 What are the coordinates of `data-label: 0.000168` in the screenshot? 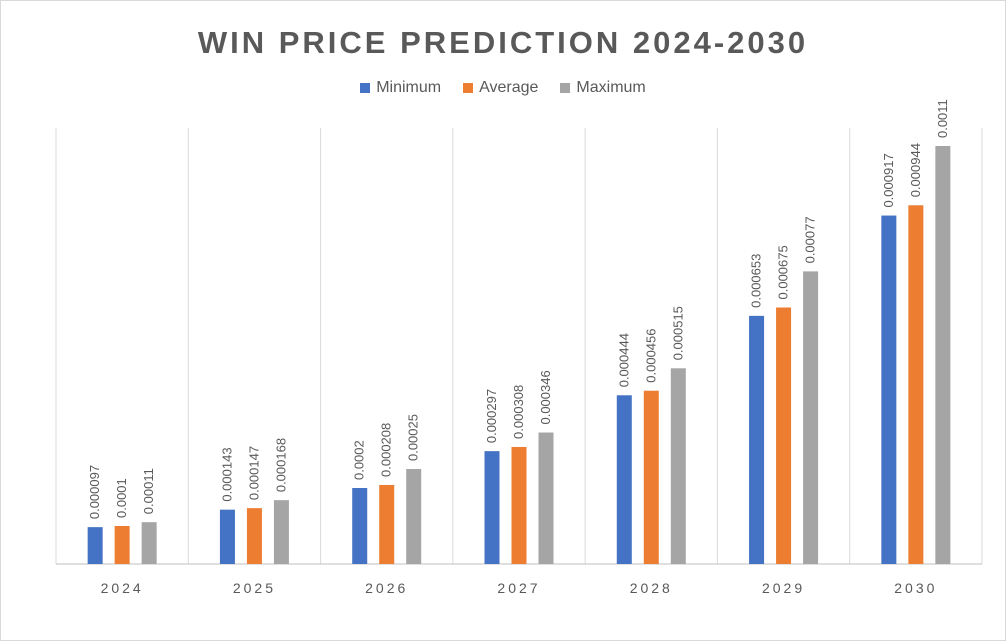 It's located at (280, 465).